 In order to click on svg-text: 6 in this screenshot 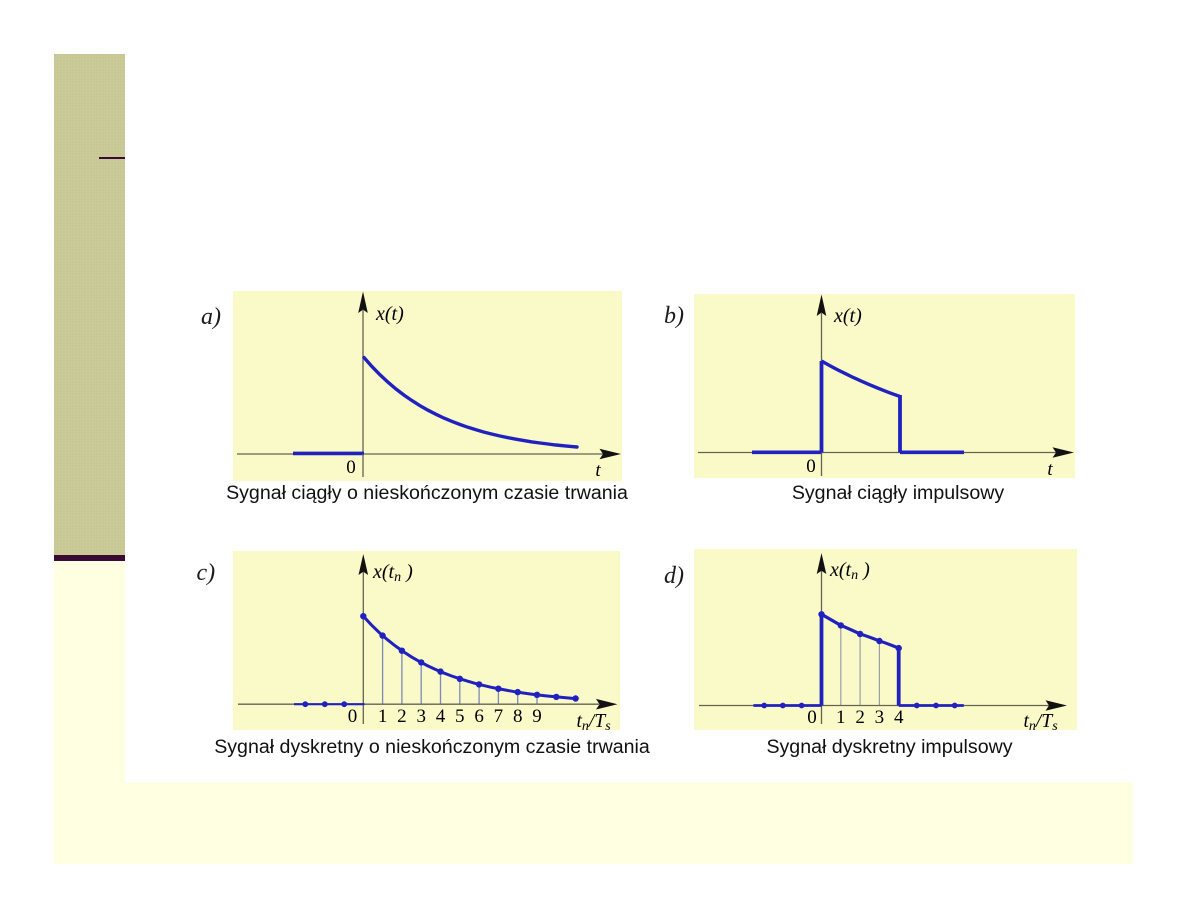, I will do `click(479, 716)`.